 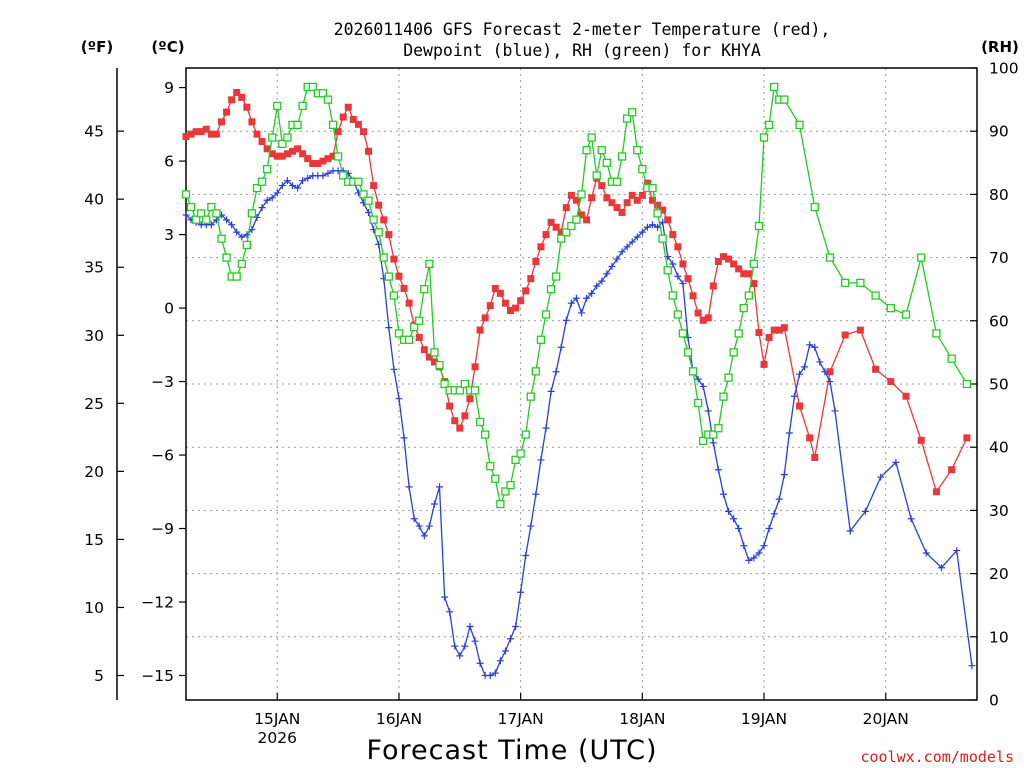 What do you see at coordinates (999, 574) in the screenshot?
I see `rh-tick-label: 20` at bounding box center [999, 574].